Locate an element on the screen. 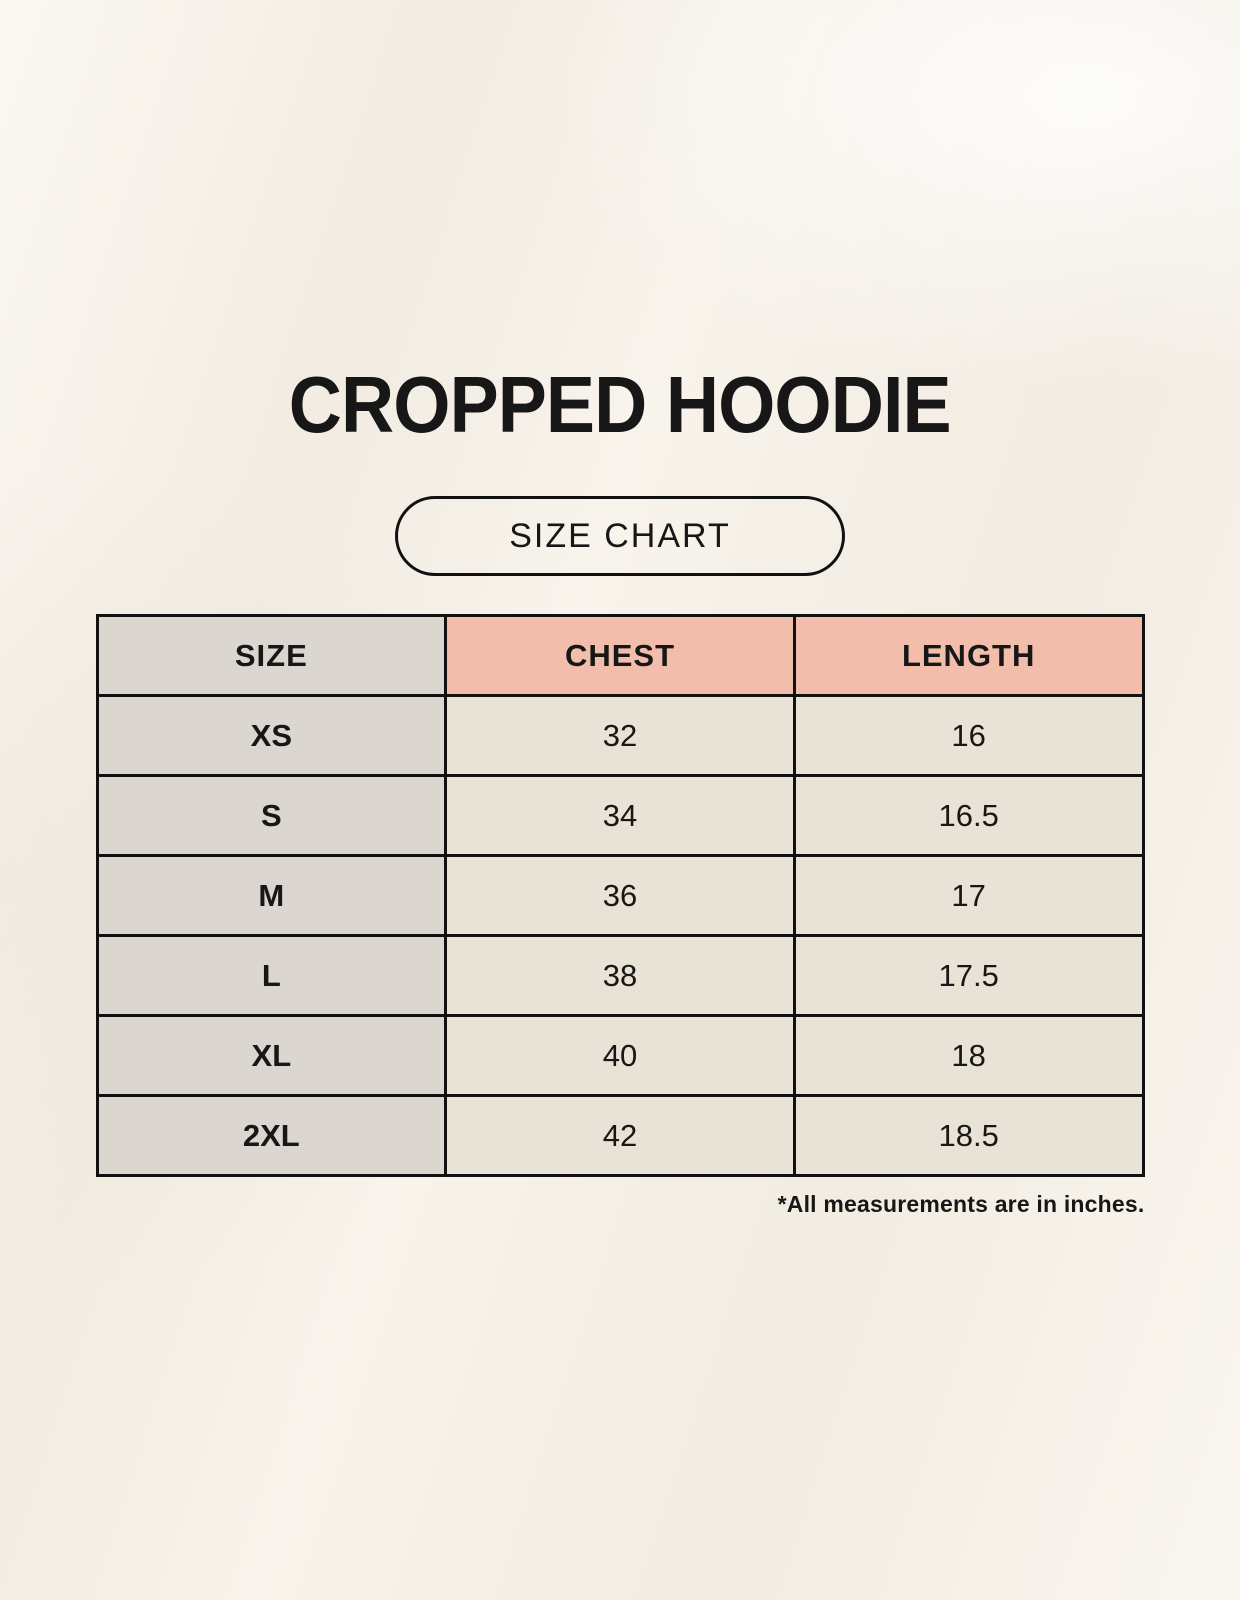 The width and height of the screenshot is (1240, 1600). product-title: CROPPED HOODIE is located at coordinates (620, 404).